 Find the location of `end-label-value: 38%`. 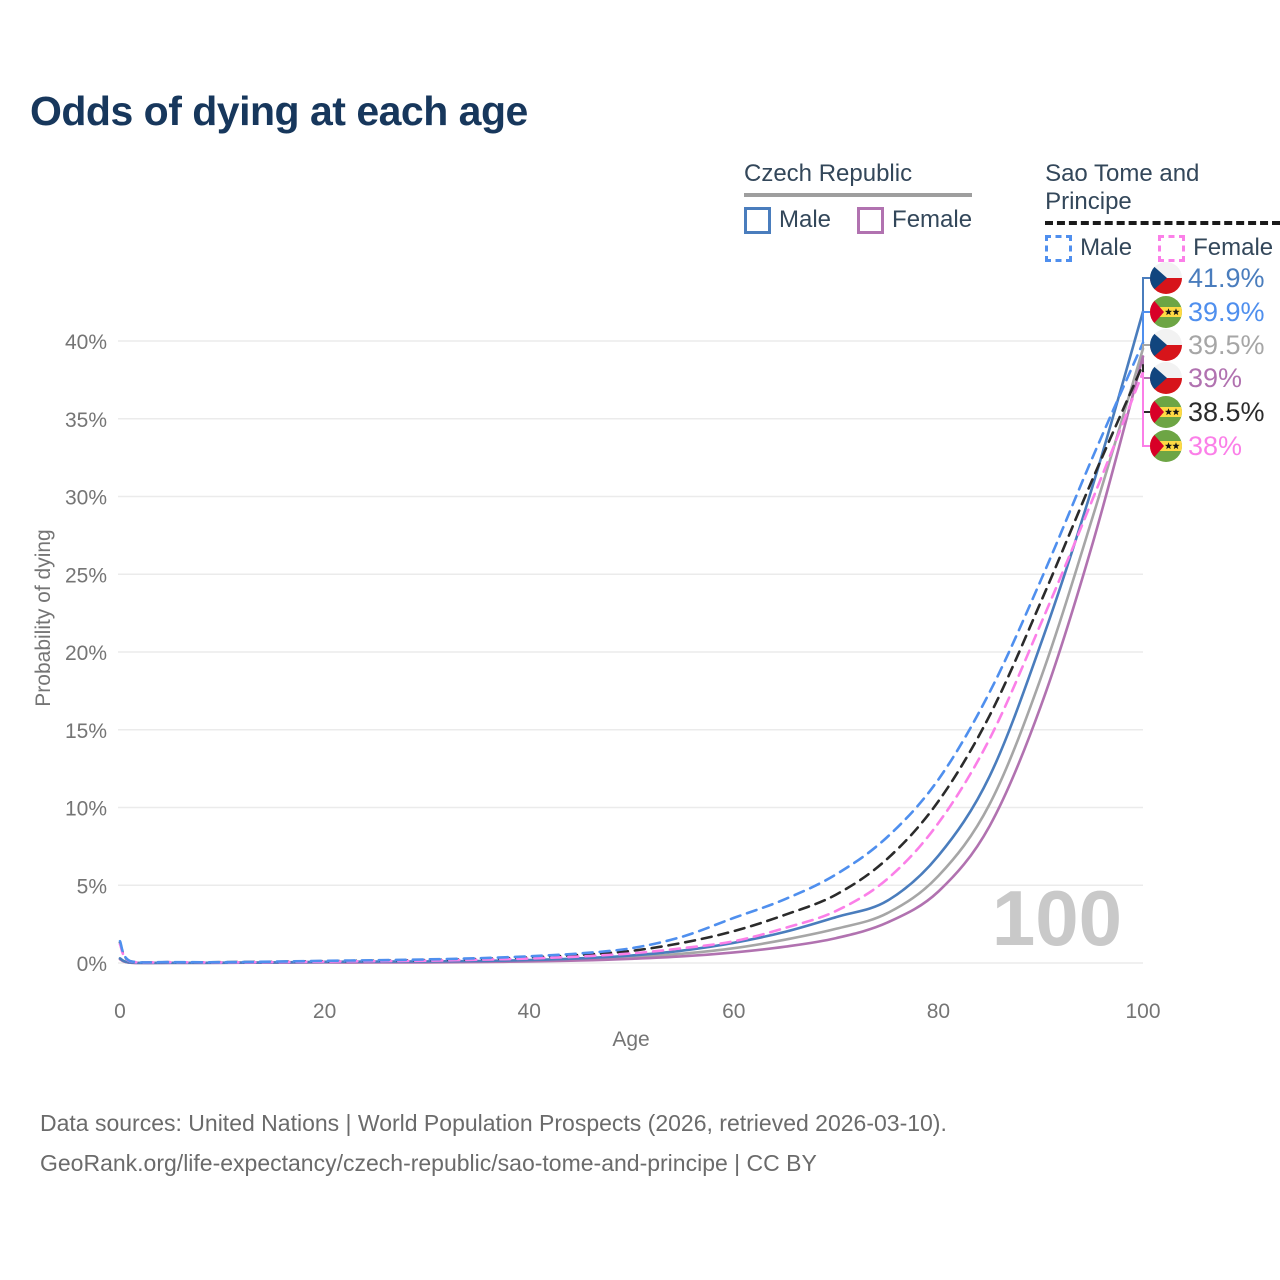

end-label-value: 38% is located at coordinates (1215, 446).